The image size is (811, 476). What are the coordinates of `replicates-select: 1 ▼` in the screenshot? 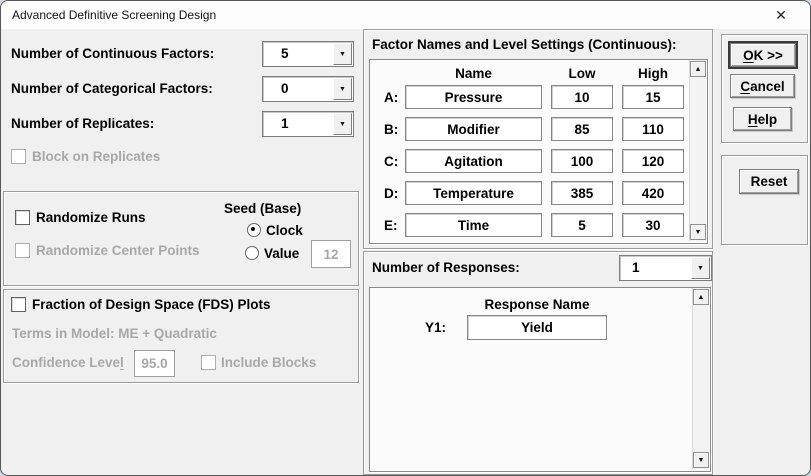 It's located at (308, 124).